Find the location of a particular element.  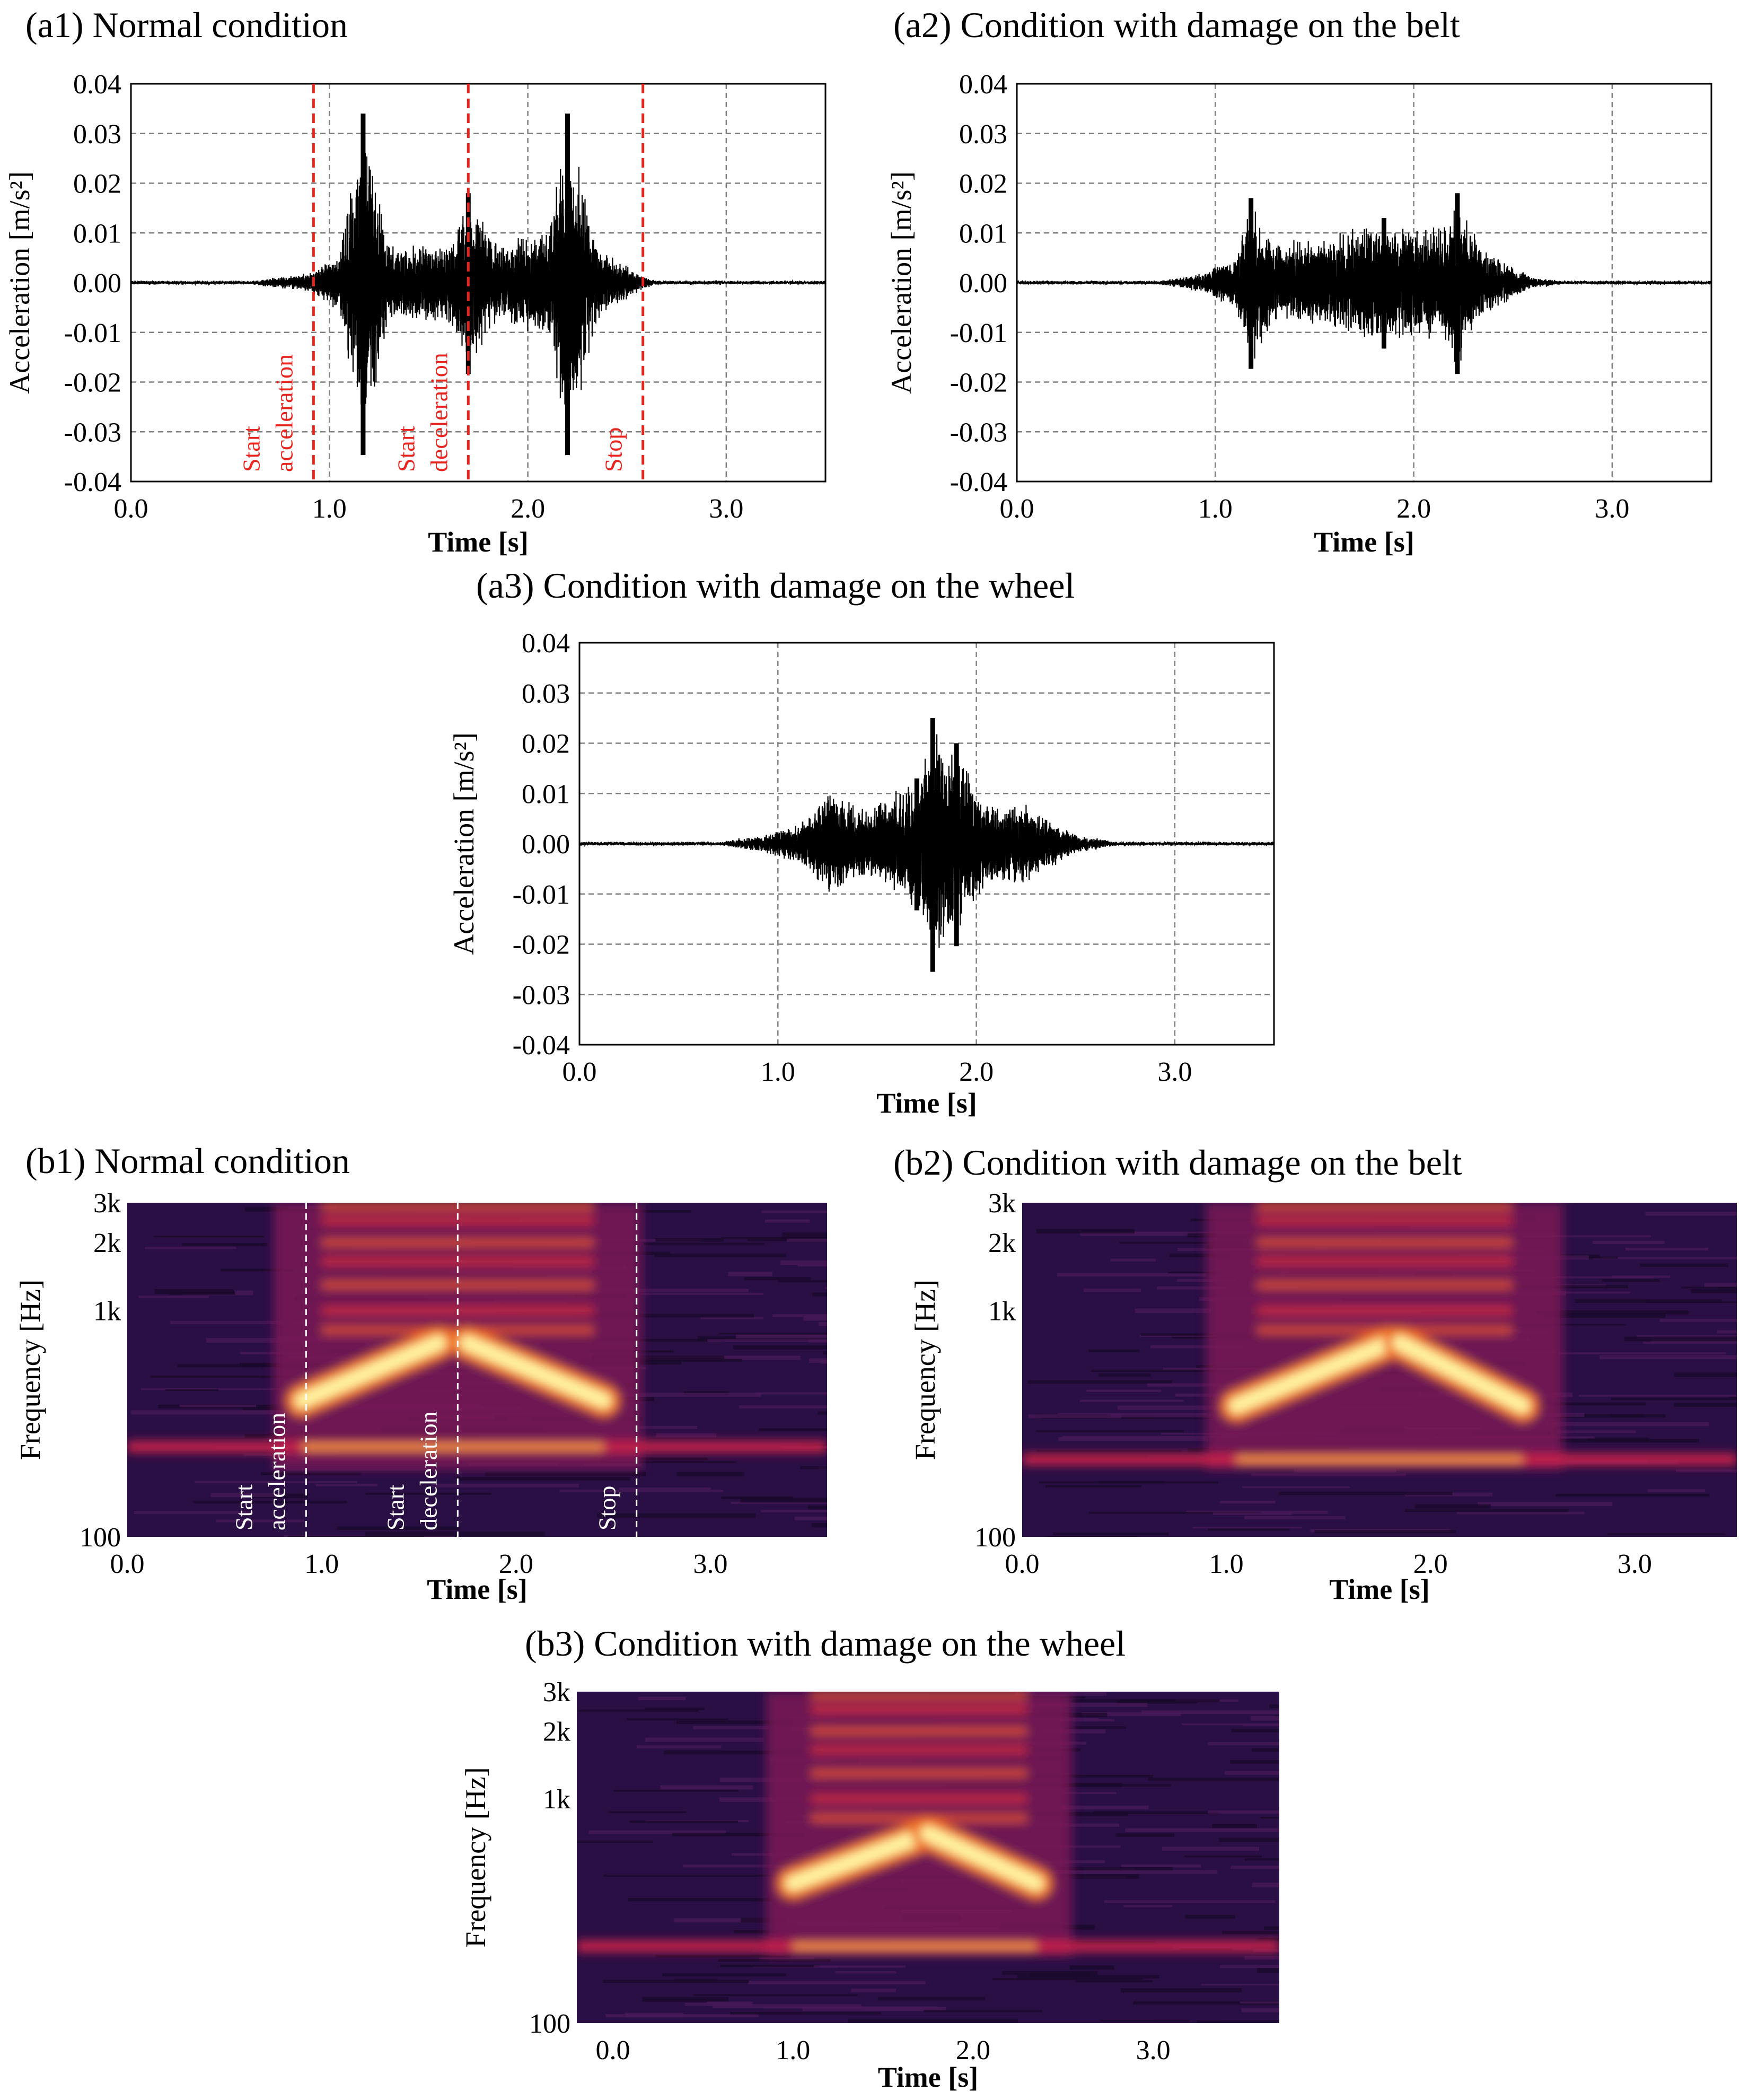

spectrogram-body is located at coordinates (928, 1857).